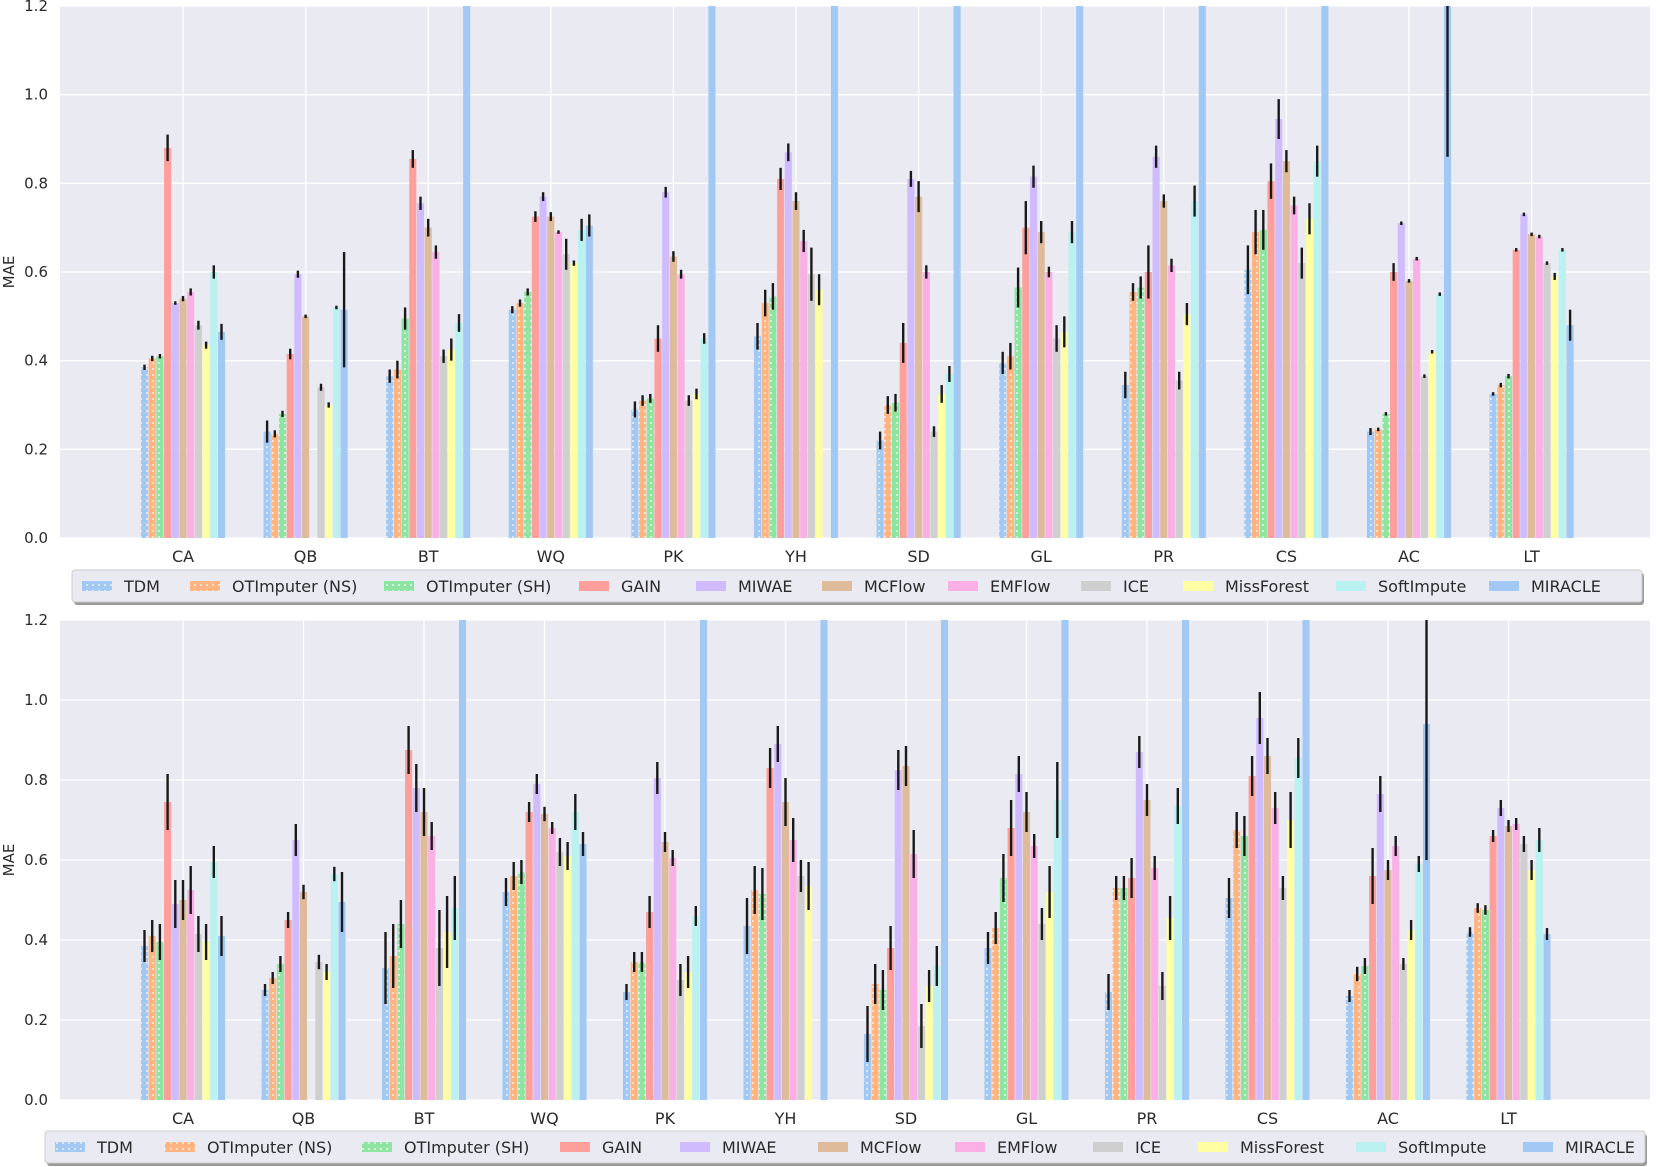  What do you see at coordinates (397, 453) in the screenshot?
I see `bar-otimputer-ns-bt` at bounding box center [397, 453].